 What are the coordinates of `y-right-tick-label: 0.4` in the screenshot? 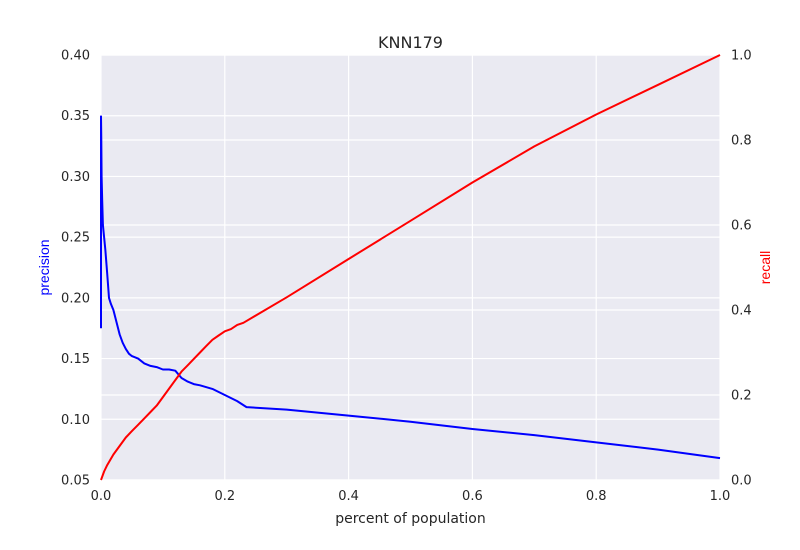 It's located at (741, 311).